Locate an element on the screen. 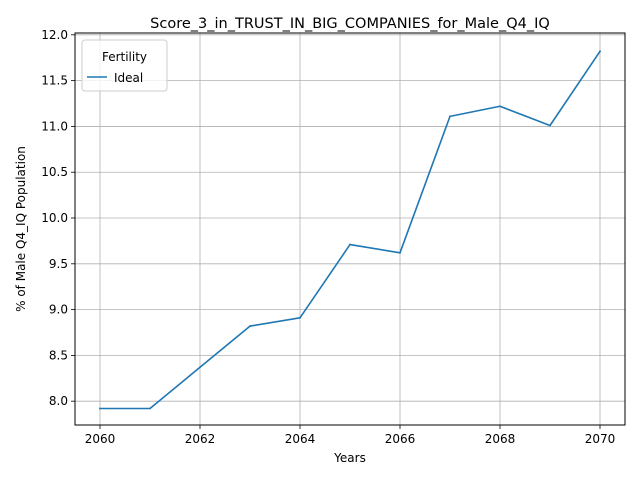 Image resolution: width=640 pixels, height=484 pixels. y-tick-label: 9.0 is located at coordinates (58, 310).